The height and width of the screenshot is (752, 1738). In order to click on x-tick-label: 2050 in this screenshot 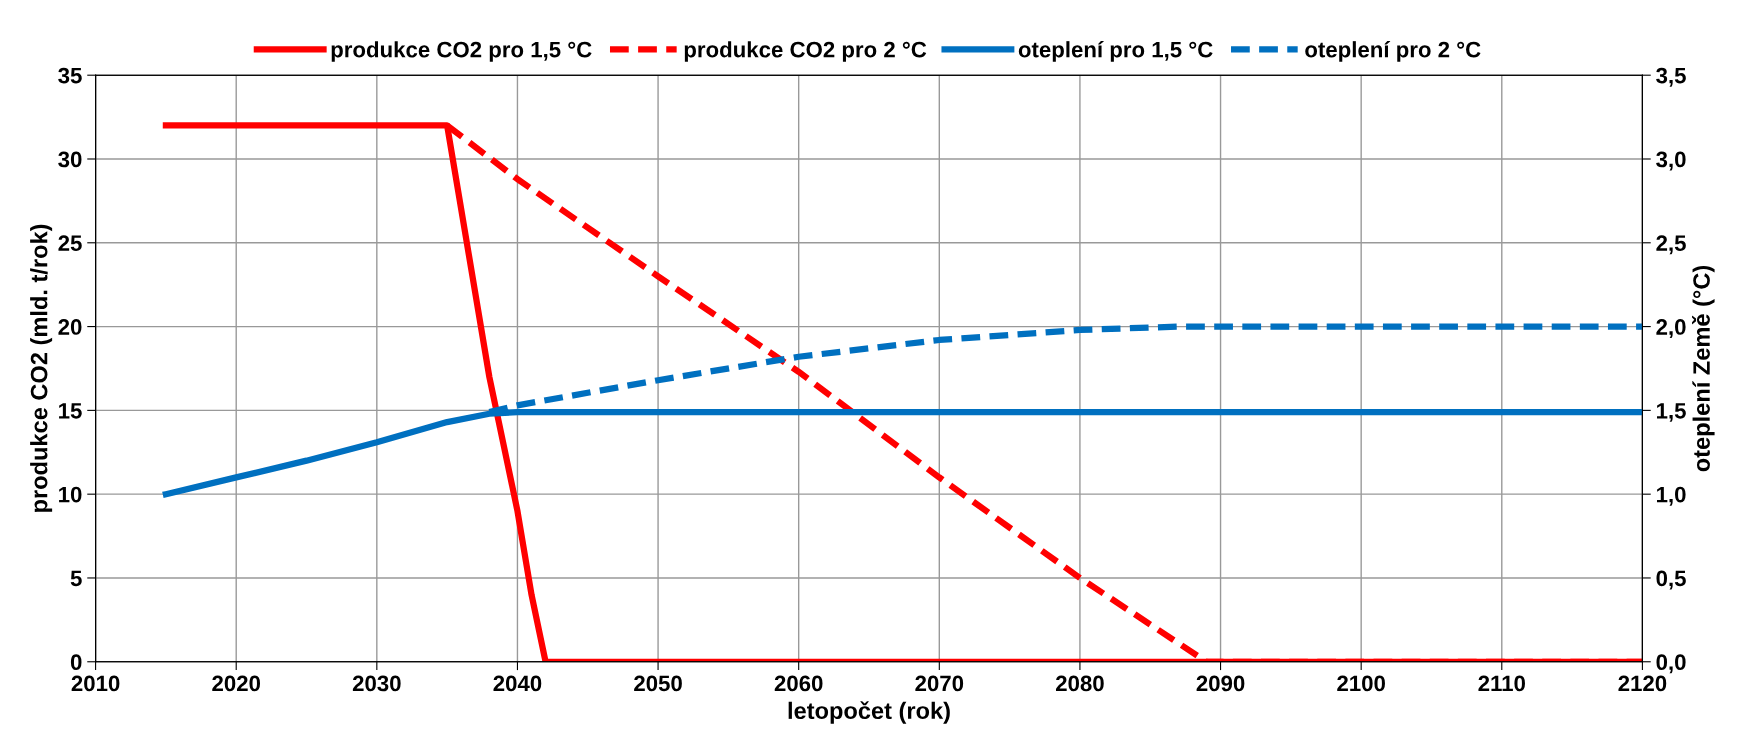, I will do `click(658, 683)`.